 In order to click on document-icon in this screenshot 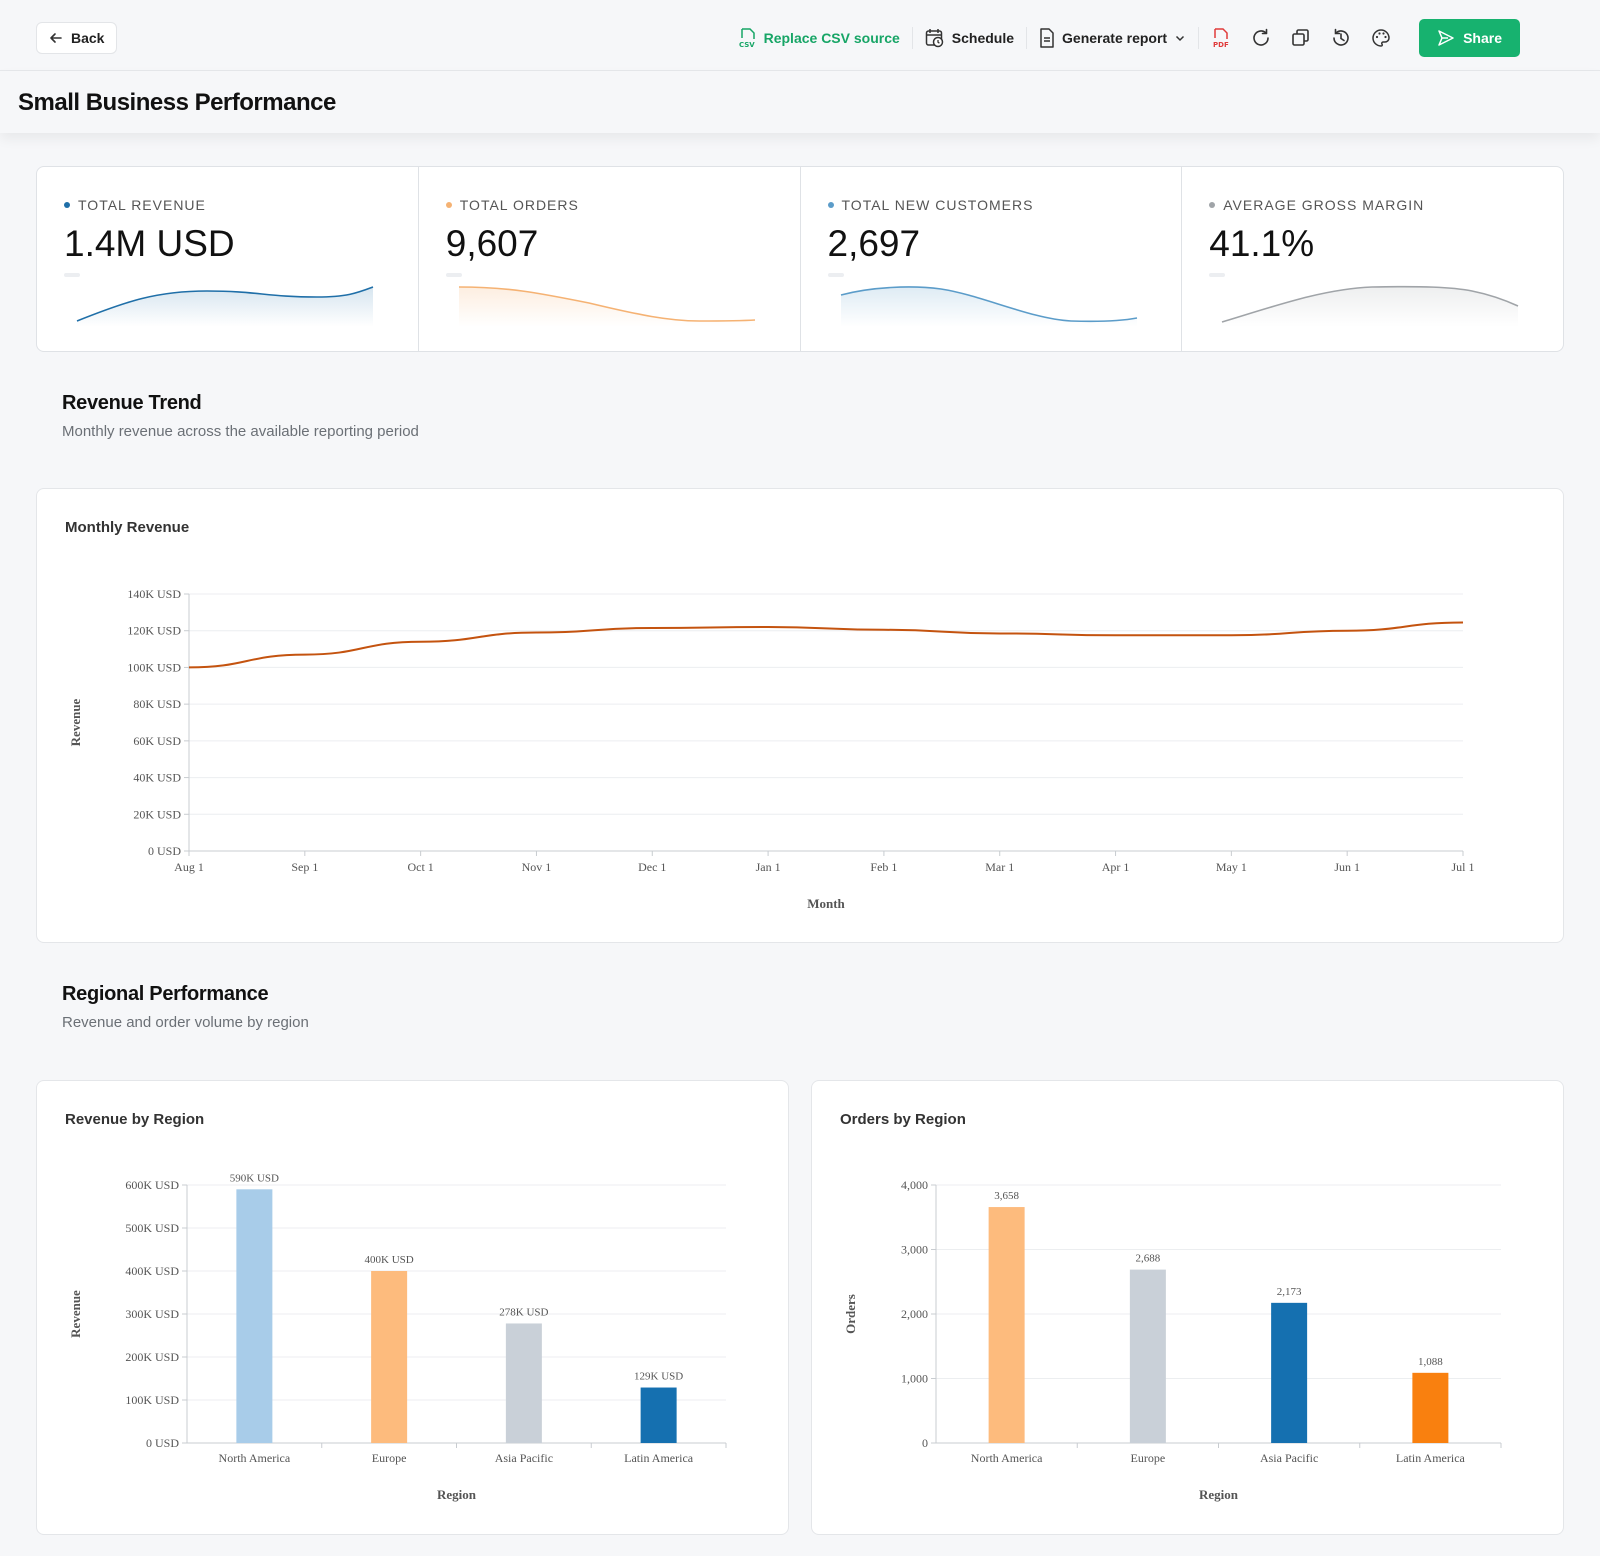, I will do `click(1047, 38)`.